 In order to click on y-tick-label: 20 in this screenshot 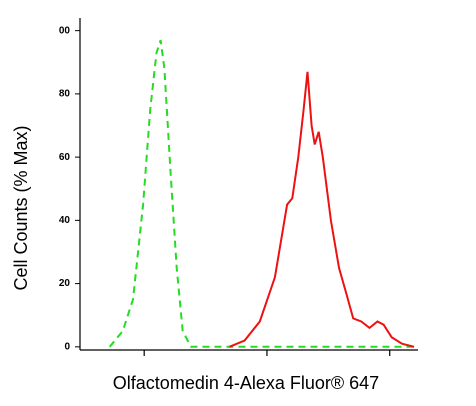, I will do `click(65, 283)`.